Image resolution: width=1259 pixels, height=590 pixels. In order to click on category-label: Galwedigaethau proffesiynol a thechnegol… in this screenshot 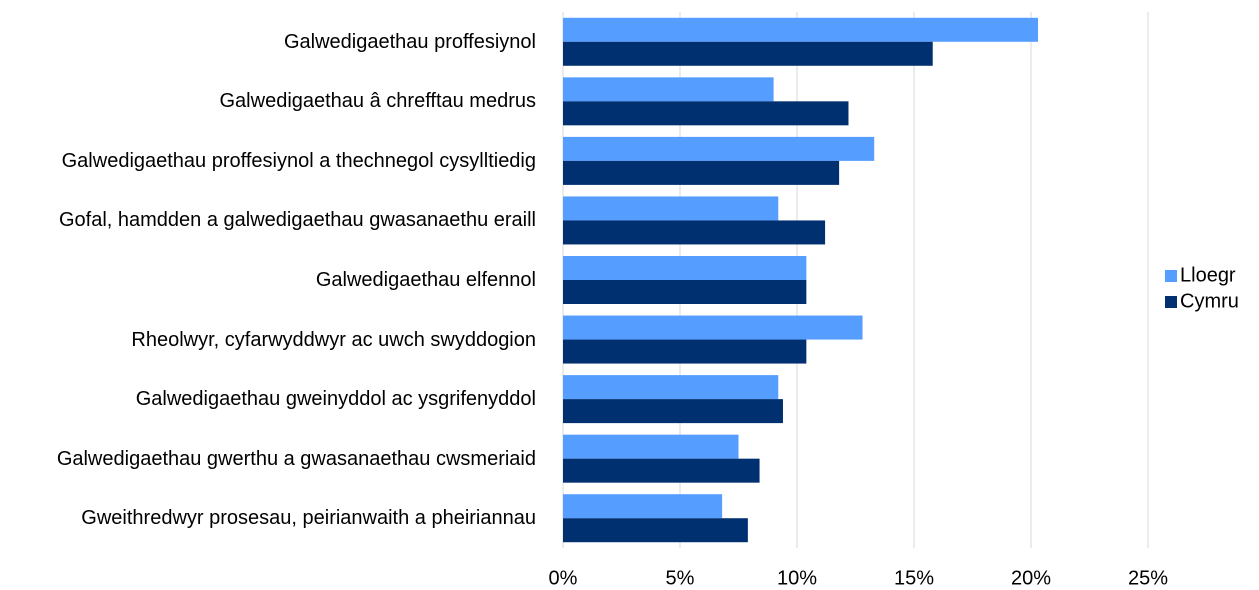, I will do `click(298, 160)`.